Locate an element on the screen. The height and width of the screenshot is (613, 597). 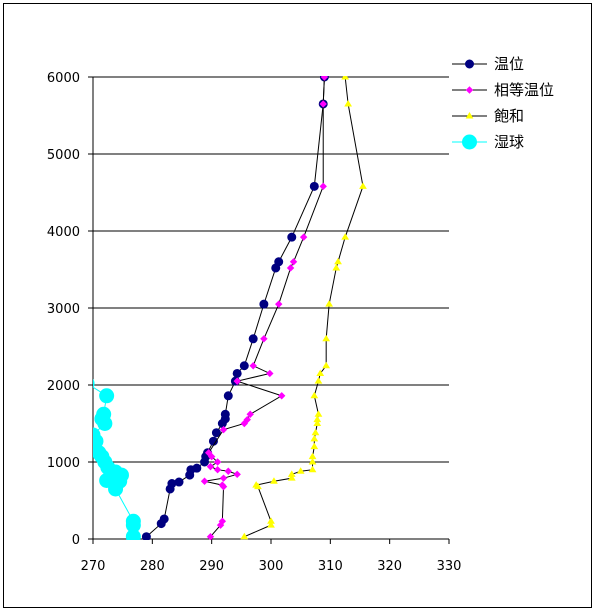
x-tick-label: 320 is located at coordinates (389, 566).